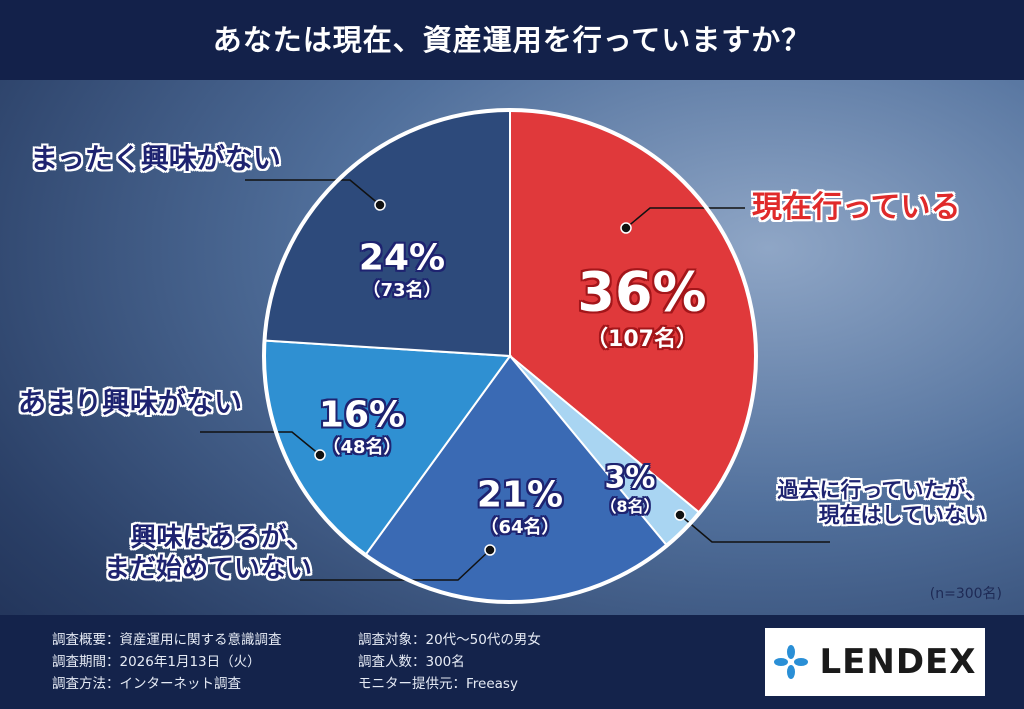  Describe the element at coordinates (156, 662) in the screenshot. I see `footer-line: 調査期間：2026年1月13日（火）` at that location.